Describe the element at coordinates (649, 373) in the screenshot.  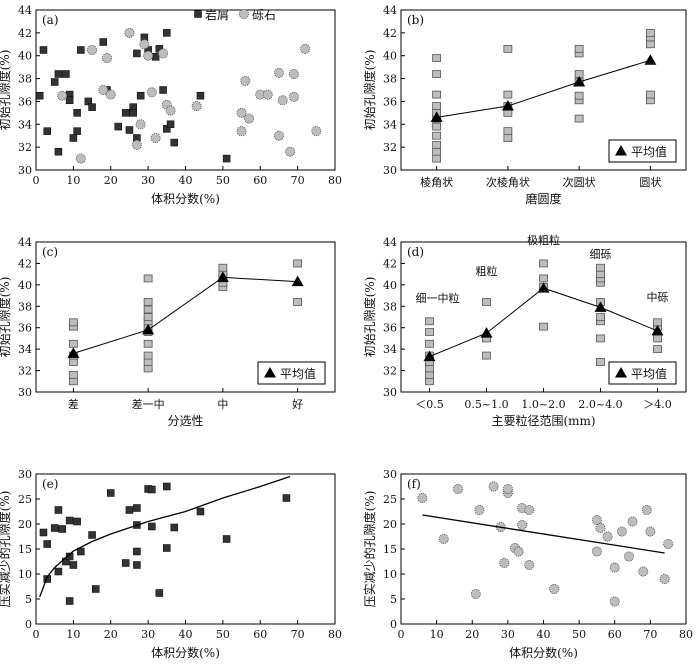
I see `legend-label: 平均值` at that location.